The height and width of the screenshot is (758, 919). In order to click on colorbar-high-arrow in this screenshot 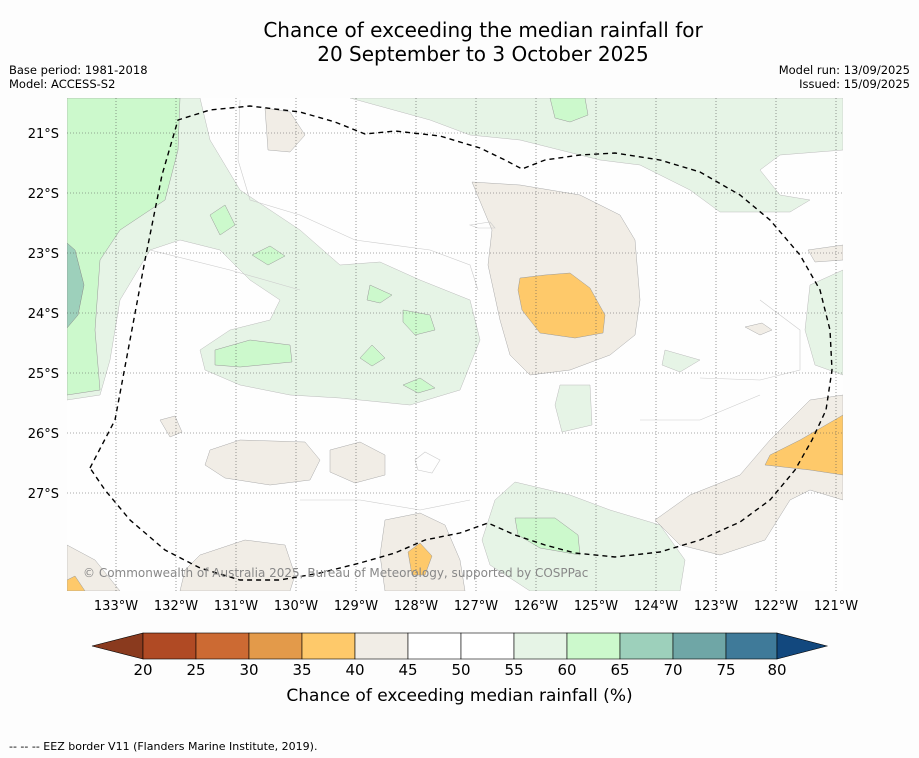, I will do `click(802, 646)`.